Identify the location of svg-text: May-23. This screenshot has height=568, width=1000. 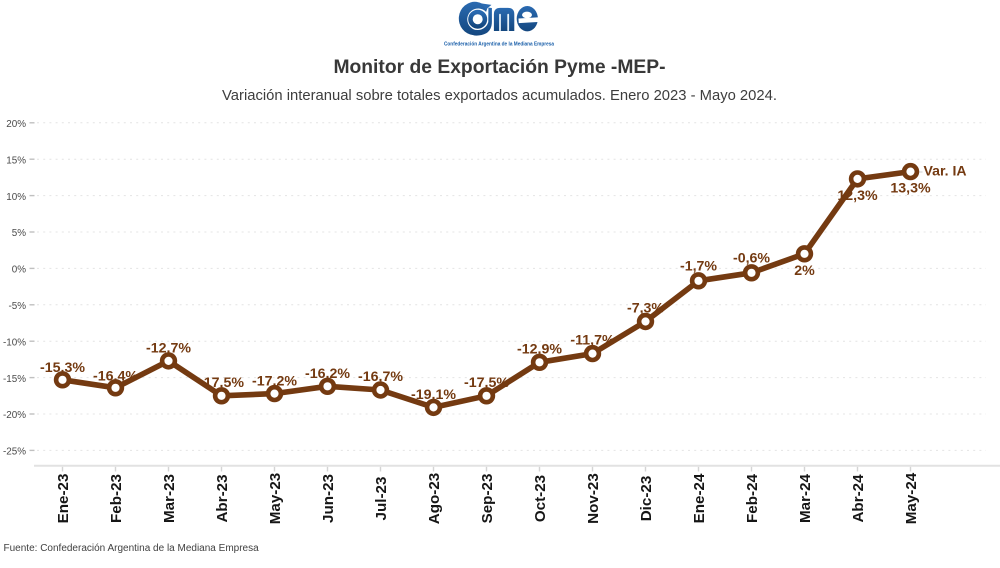
(275, 499).